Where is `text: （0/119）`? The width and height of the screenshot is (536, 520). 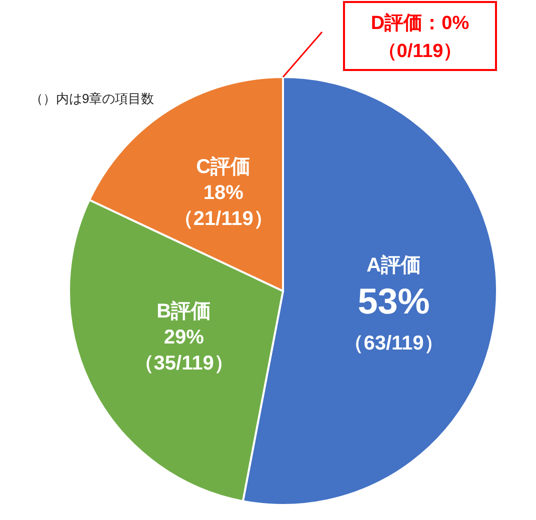
text: （0/119） is located at coordinates (420, 51).